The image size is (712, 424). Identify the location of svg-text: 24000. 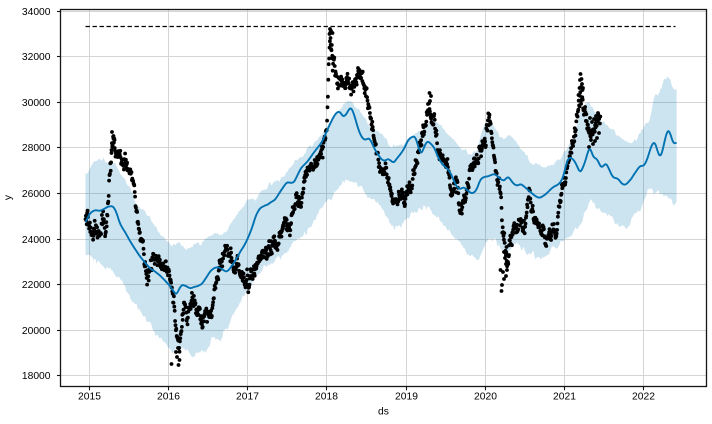
(36, 240).